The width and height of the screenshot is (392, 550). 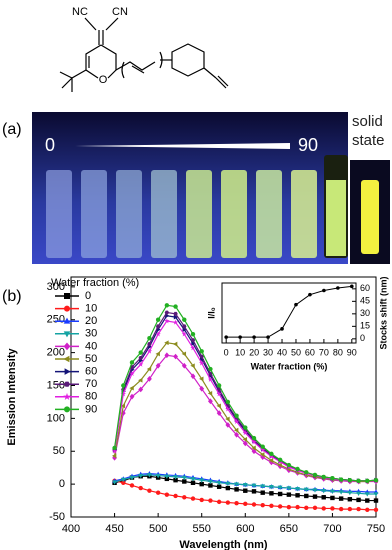 I want to click on y-axis-label: Emission Intensity, so click(x=12, y=397).